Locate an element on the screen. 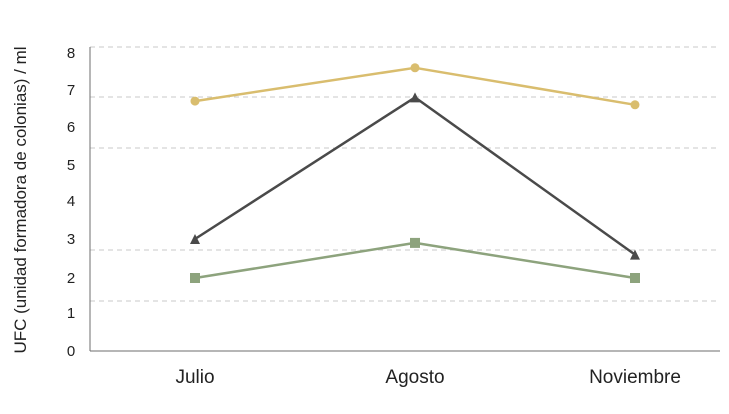 This screenshot has width=729, height=414. y-tick-label: 7 is located at coordinates (71, 90).